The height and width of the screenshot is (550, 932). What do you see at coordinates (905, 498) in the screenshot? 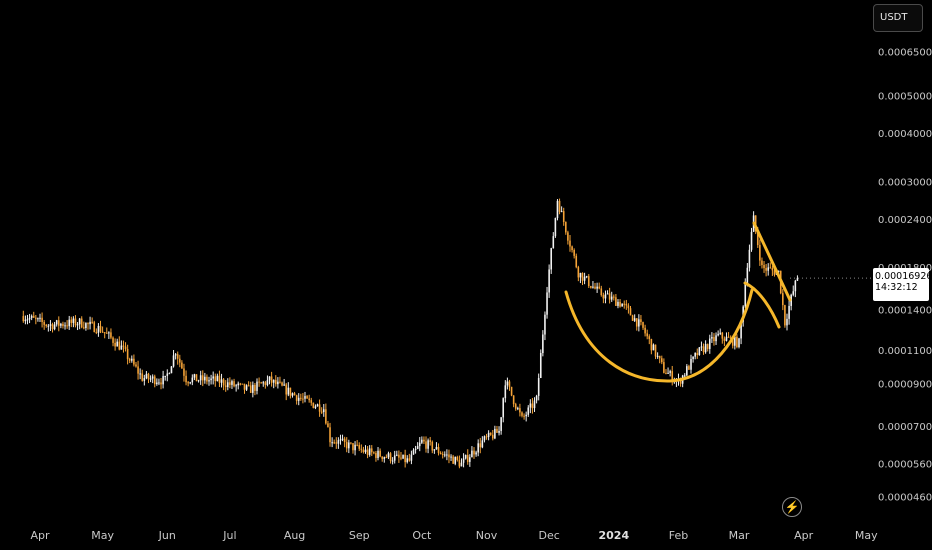
I see `y-tick-label: 0.00004600` at bounding box center [905, 498].